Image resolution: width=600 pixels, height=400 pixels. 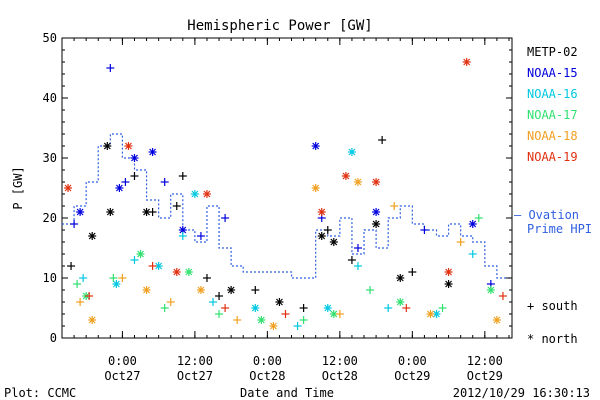 I want to click on plot-source: Plot: CCMC, so click(x=40, y=393).